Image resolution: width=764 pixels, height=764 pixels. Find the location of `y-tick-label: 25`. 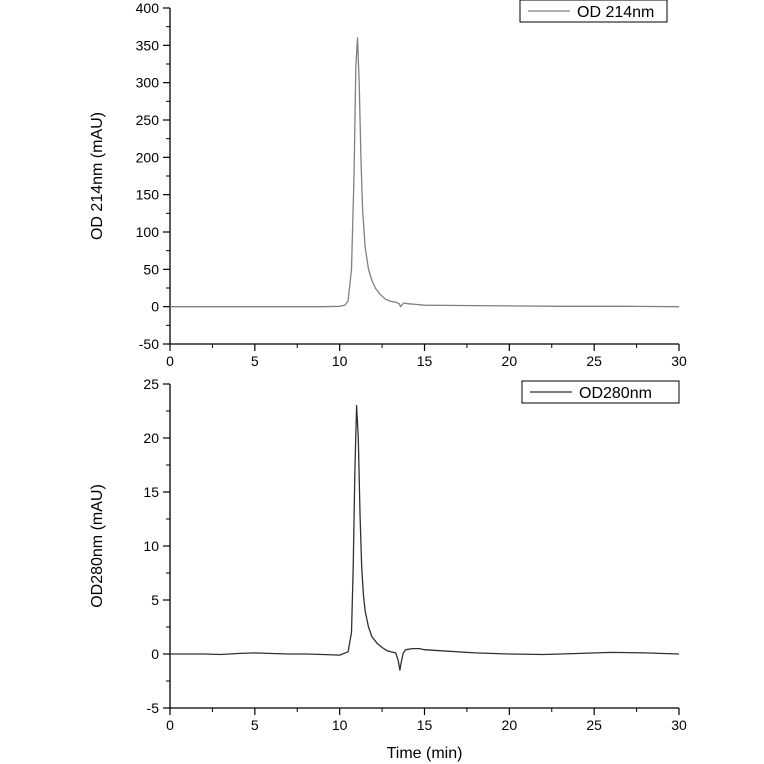

y-tick-label: 25 is located at coordinates (151, 384).